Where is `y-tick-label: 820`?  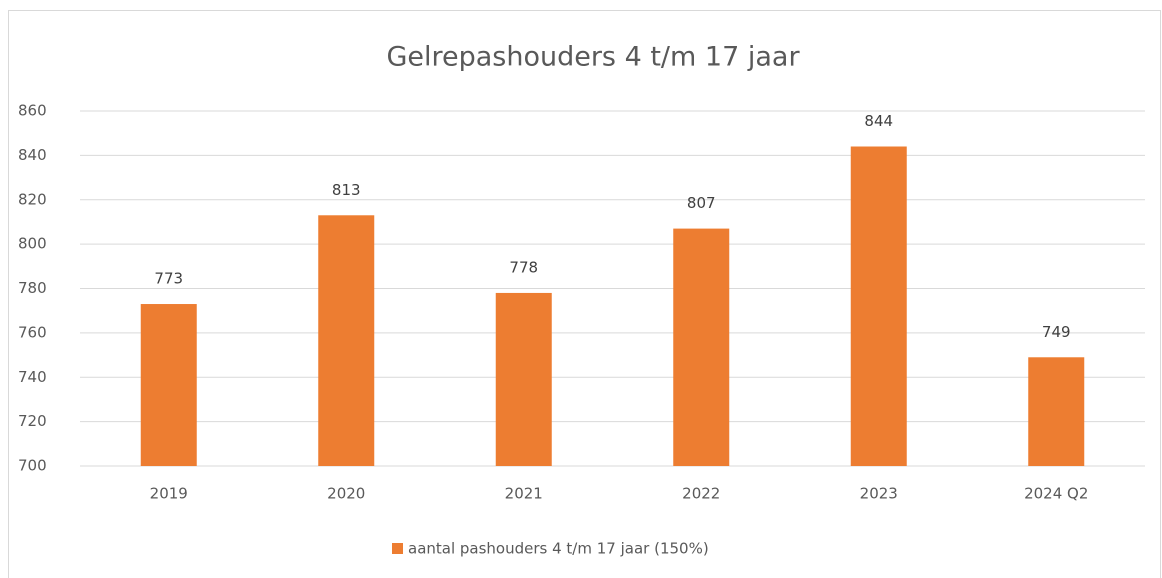
y-tick-label: 820 is located at coordinates (32, 199).